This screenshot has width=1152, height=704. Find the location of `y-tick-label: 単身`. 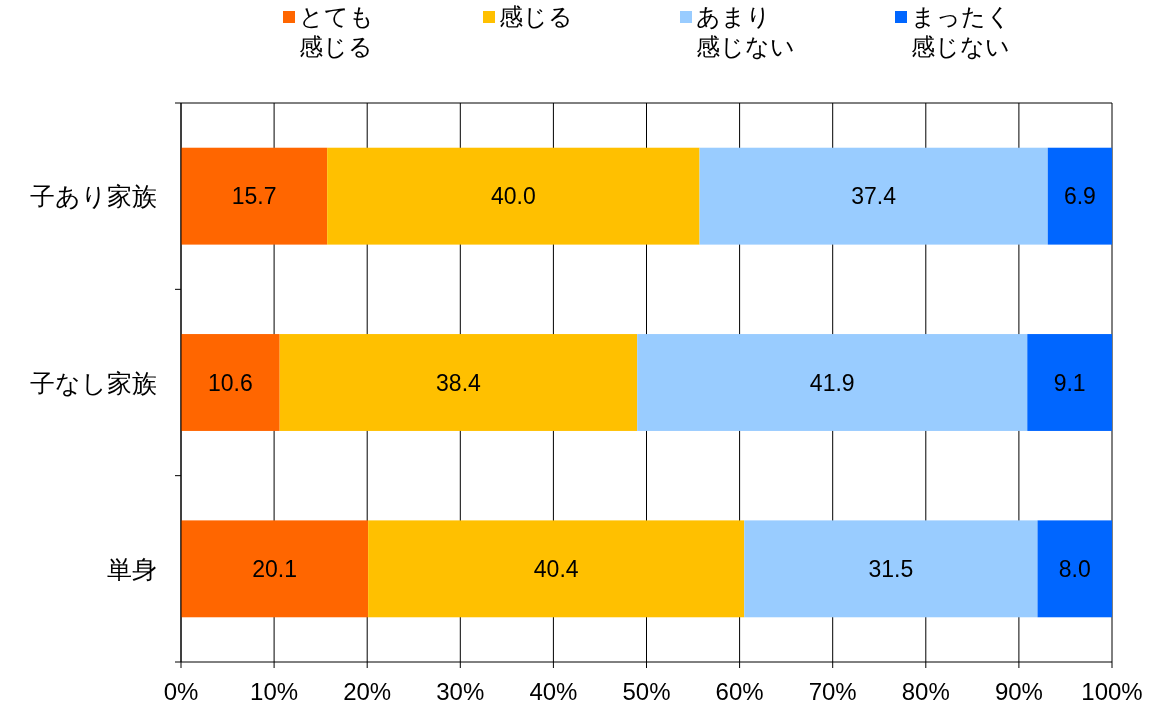

y-tick-label: 単身 is located at coordinates (132, 568).